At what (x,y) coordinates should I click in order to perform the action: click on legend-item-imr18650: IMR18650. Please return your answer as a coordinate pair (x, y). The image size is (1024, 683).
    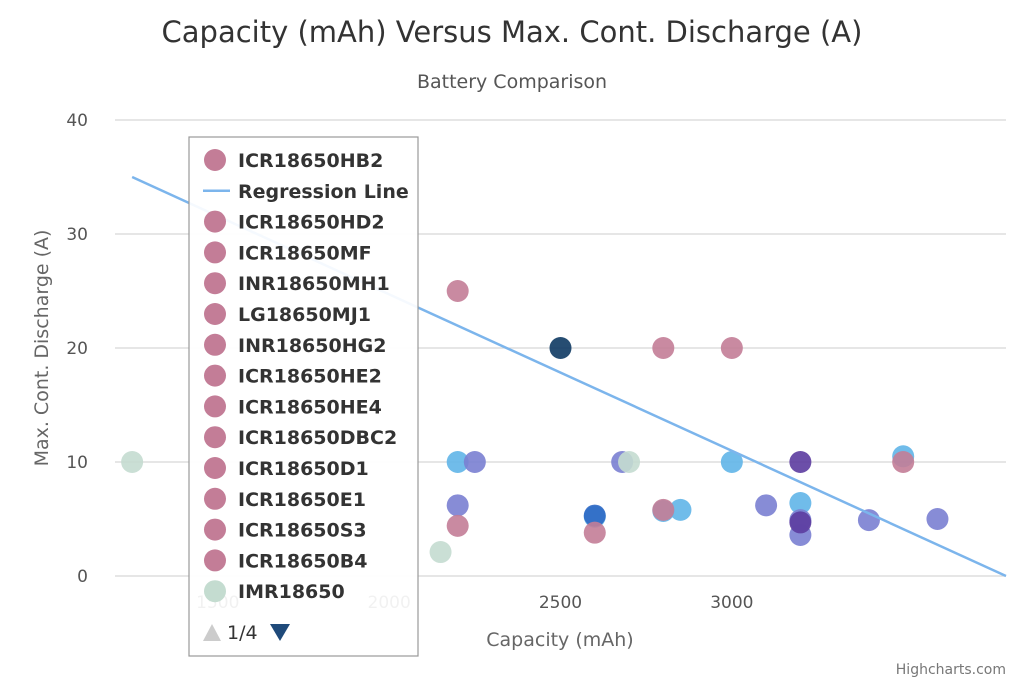
    Looking at the image, I should click on (274, 591).